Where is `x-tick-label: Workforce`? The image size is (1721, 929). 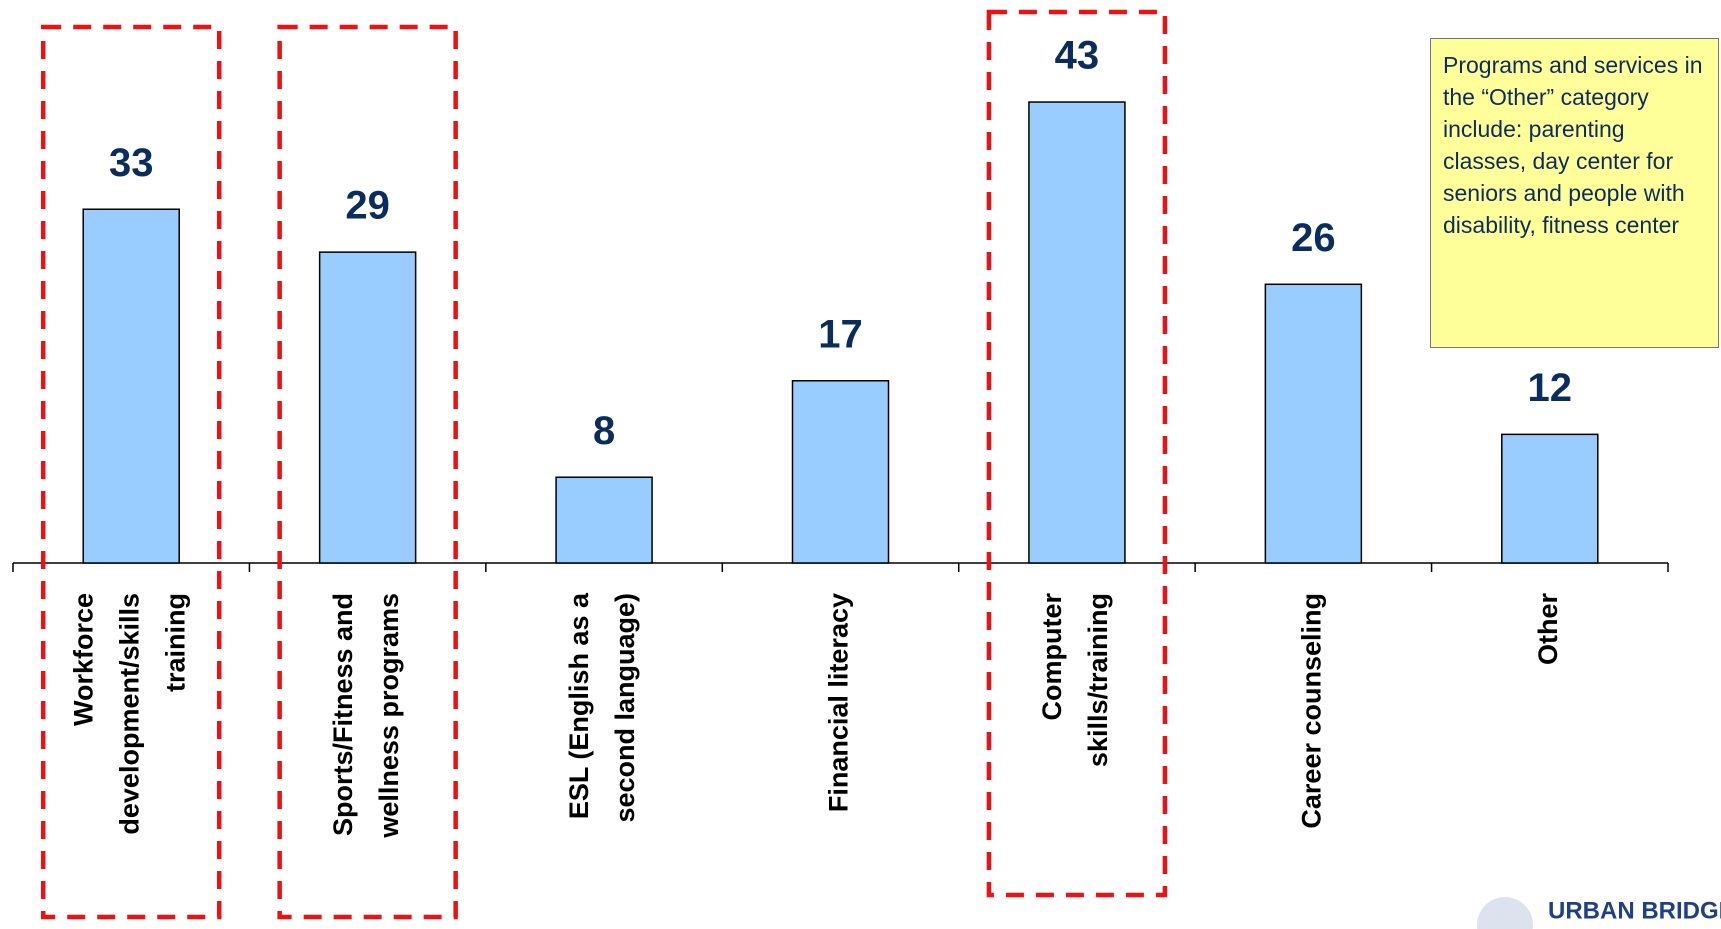 x-tick-label: Workforce is located at coordinates (83, 659).